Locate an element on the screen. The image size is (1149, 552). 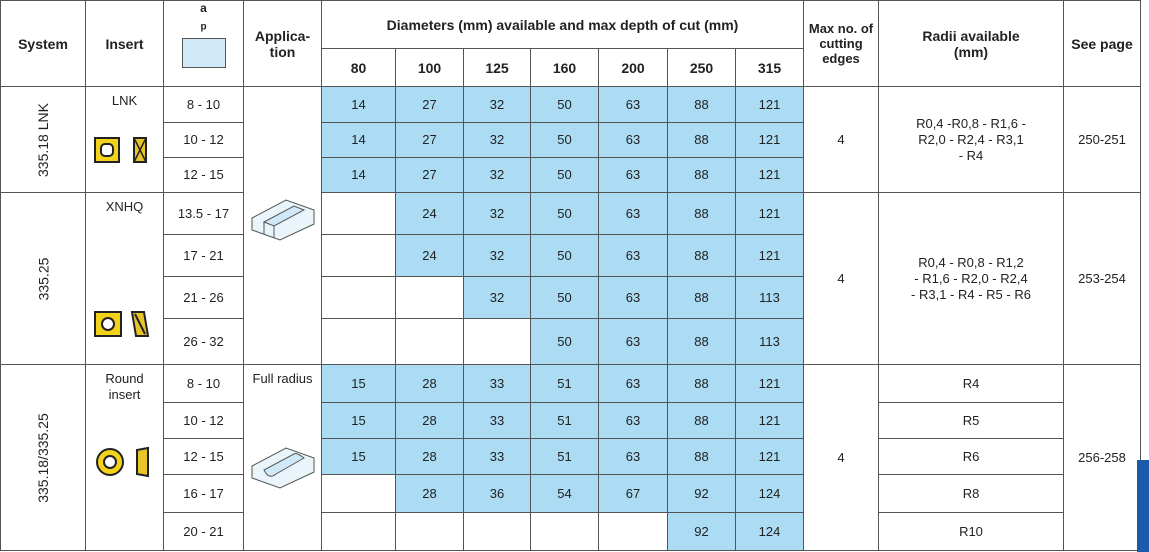
depth-cell: 8 - 10 is located at coordinates (203, 383).